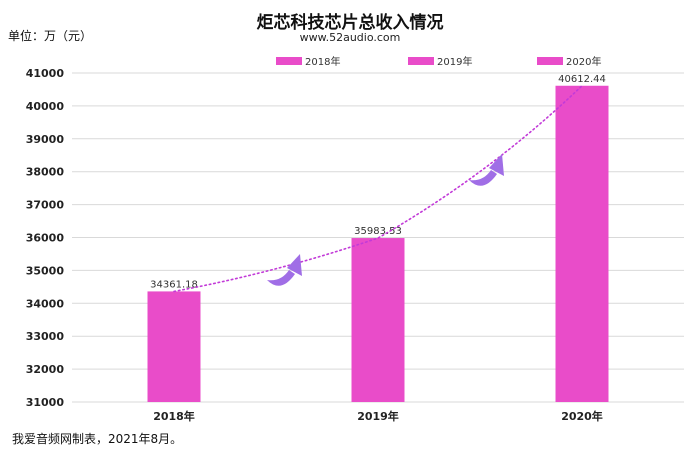 The width and height of the screenshot is (700, 456). What do you see at coordinates (45, 303) in the screenshot?
I see `y-tick-label: 34000` at bounding box center [45, 303].